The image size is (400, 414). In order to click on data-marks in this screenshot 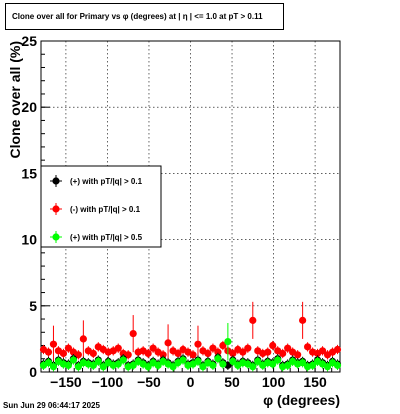, I will do `click(190, 336)`.